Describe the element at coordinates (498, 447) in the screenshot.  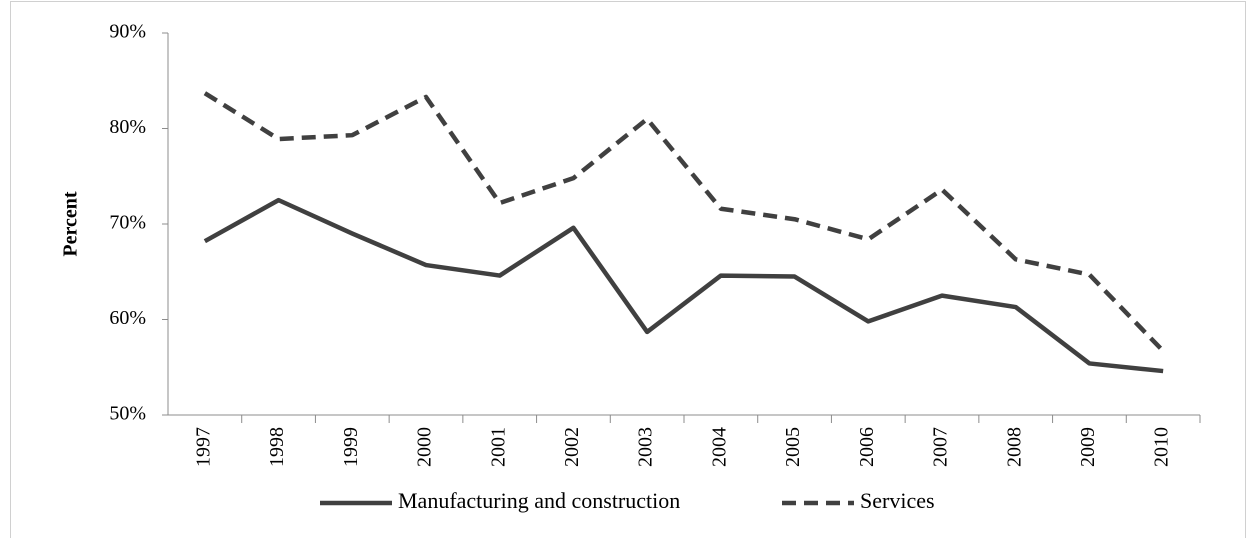
I see `x-tick-label: 2001` at that location.